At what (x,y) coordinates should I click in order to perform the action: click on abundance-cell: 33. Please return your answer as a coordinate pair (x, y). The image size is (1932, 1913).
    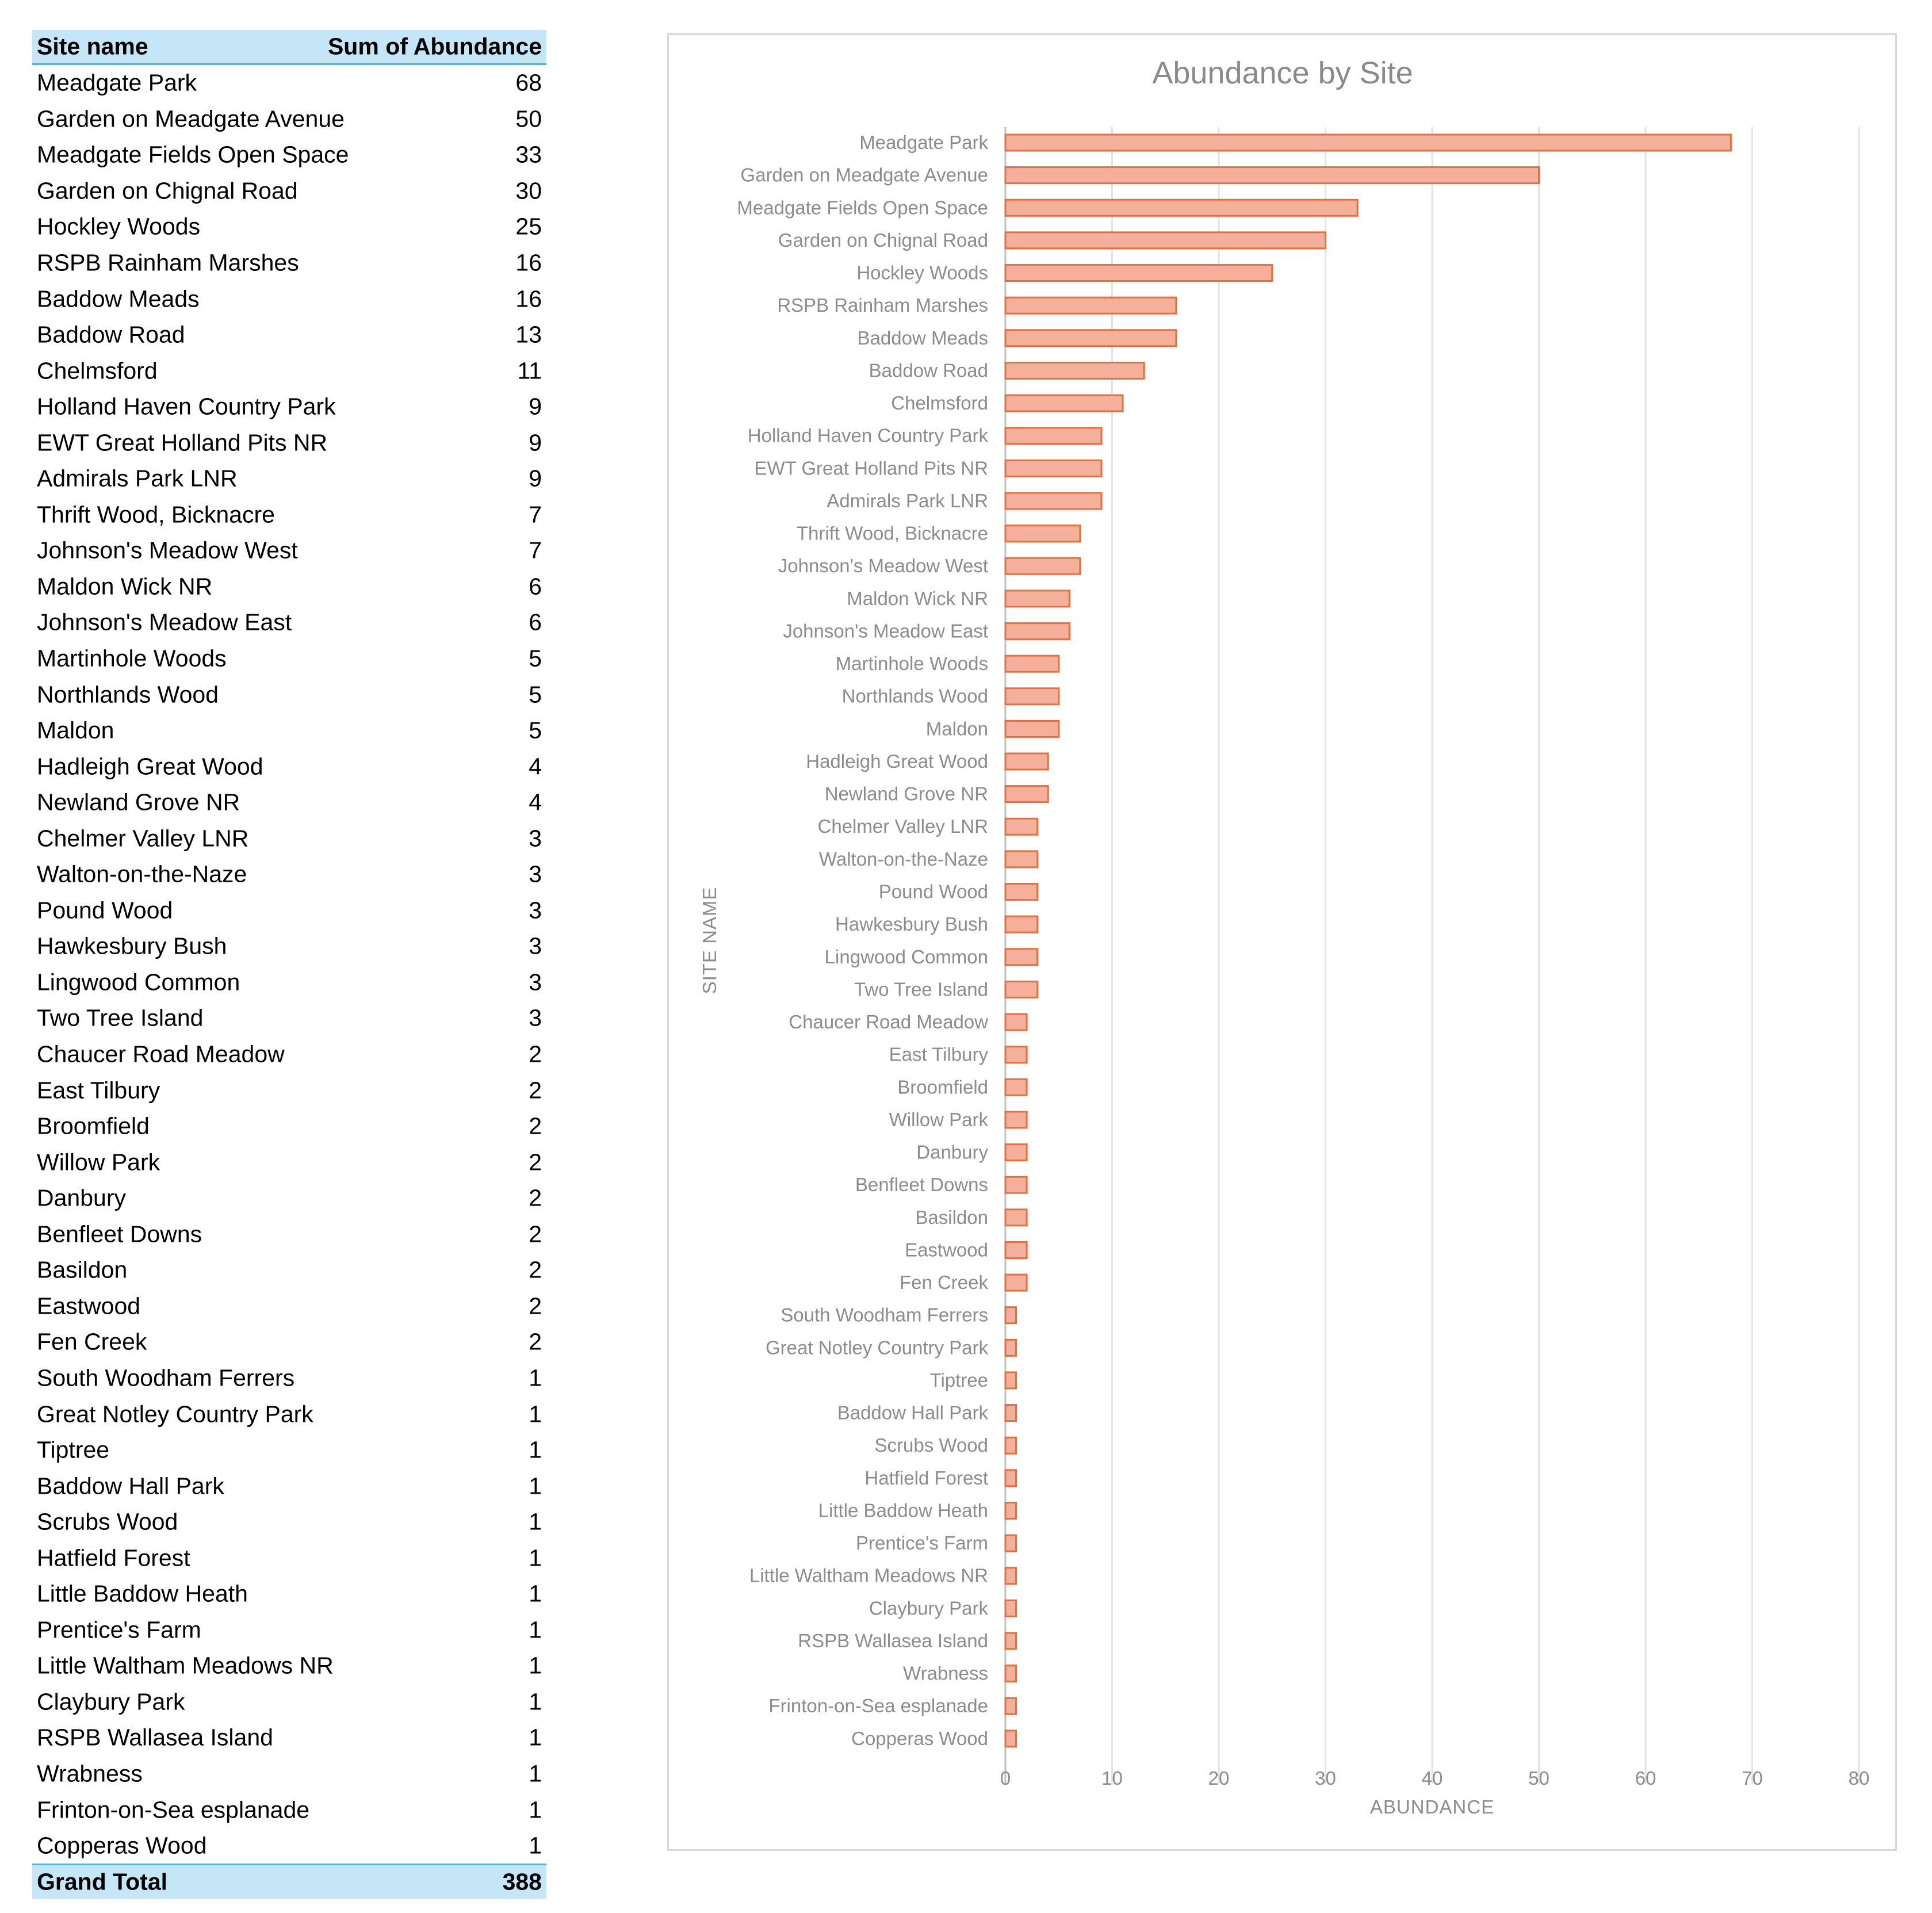
    Looking at the image, I should click on (528, 154).